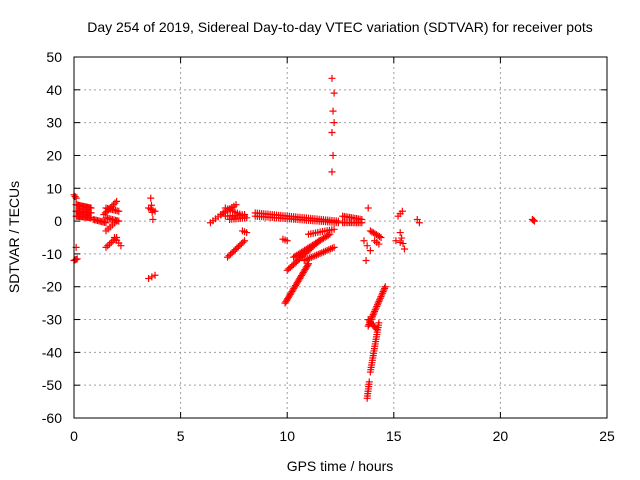 This screenshot has height=480, width=640. What do you see at coordinates (14, 237) in the screenshot?
I see `y-axis-label: SDTVAR / TECUs` at bounding box center [14, 237].